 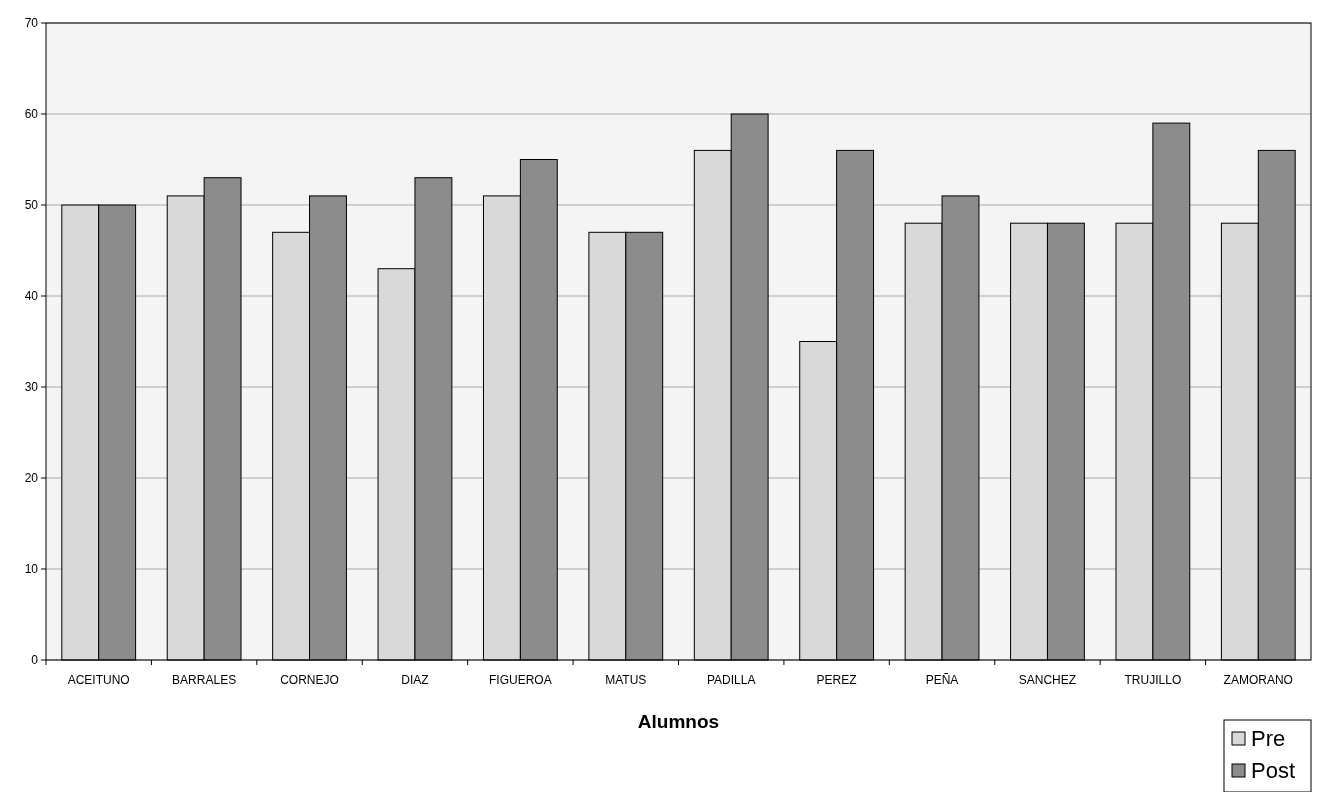 I want to click on y-tick-label: 20, so click(x=31, y=478).